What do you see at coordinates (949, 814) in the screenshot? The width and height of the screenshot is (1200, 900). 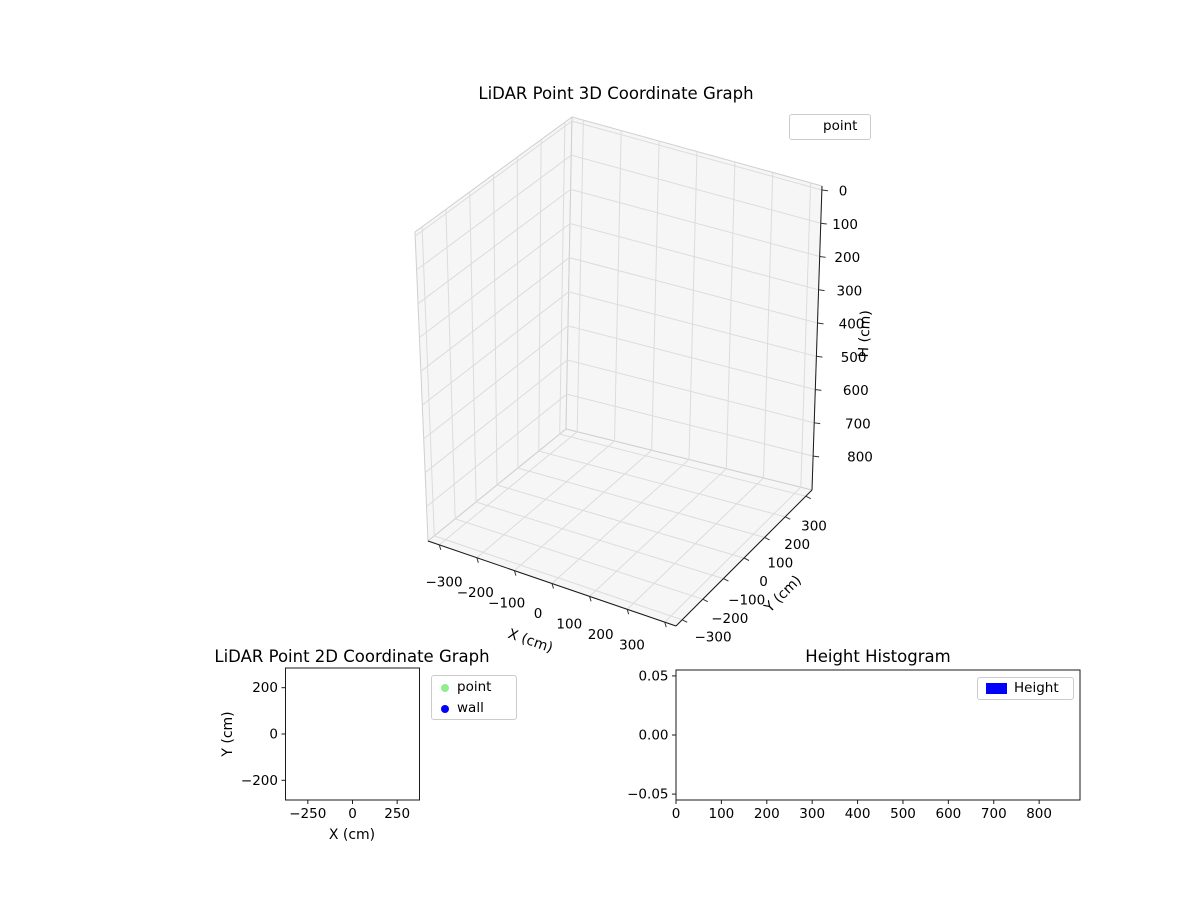 I see `hist-x-tick-label: 600` at bounding box center [949, 814].